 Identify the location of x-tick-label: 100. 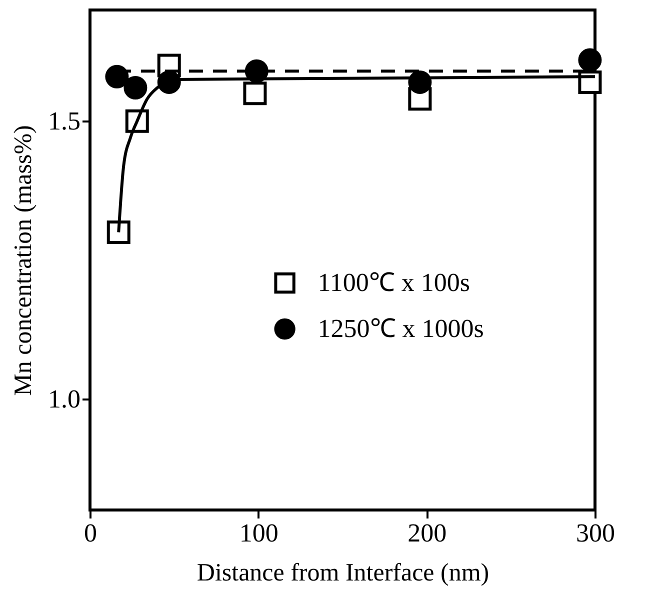
(258, 533).